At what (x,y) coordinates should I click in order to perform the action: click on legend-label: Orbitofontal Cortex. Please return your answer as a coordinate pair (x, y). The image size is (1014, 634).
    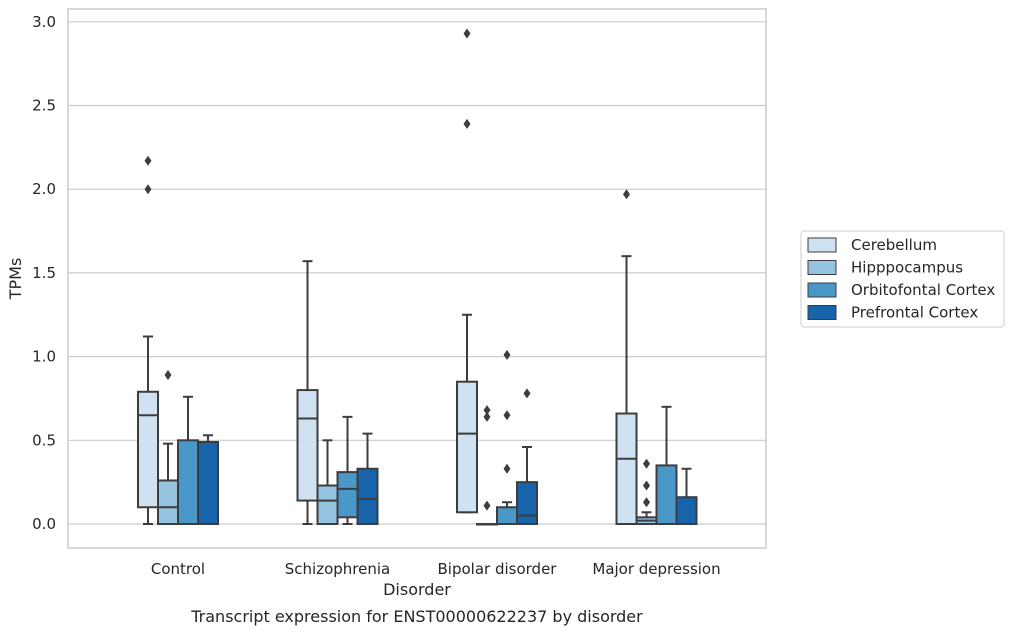
    Looking at the image, I should click on (923, 290).